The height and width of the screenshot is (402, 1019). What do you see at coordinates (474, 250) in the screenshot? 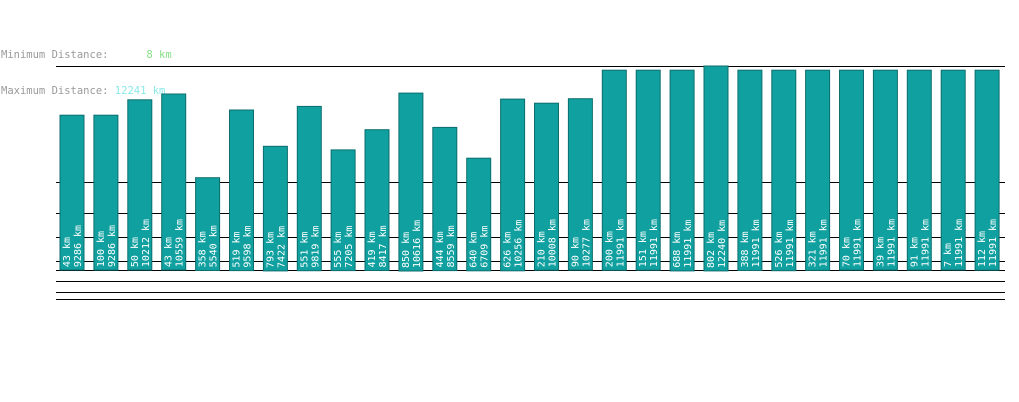
I see `bar-min-label: 640 km` at bounding box center [474, 250].